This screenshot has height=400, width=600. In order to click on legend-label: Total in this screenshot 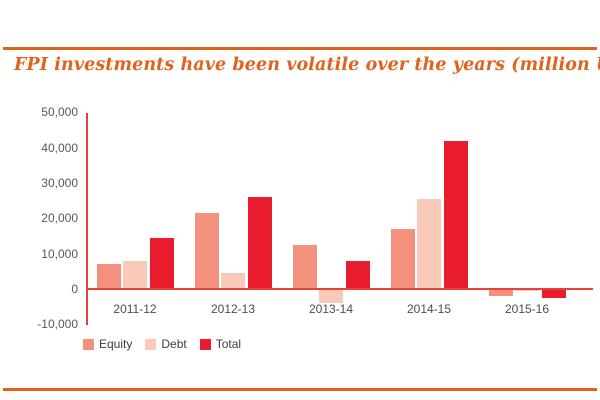, I will do `click(228, 344)`.